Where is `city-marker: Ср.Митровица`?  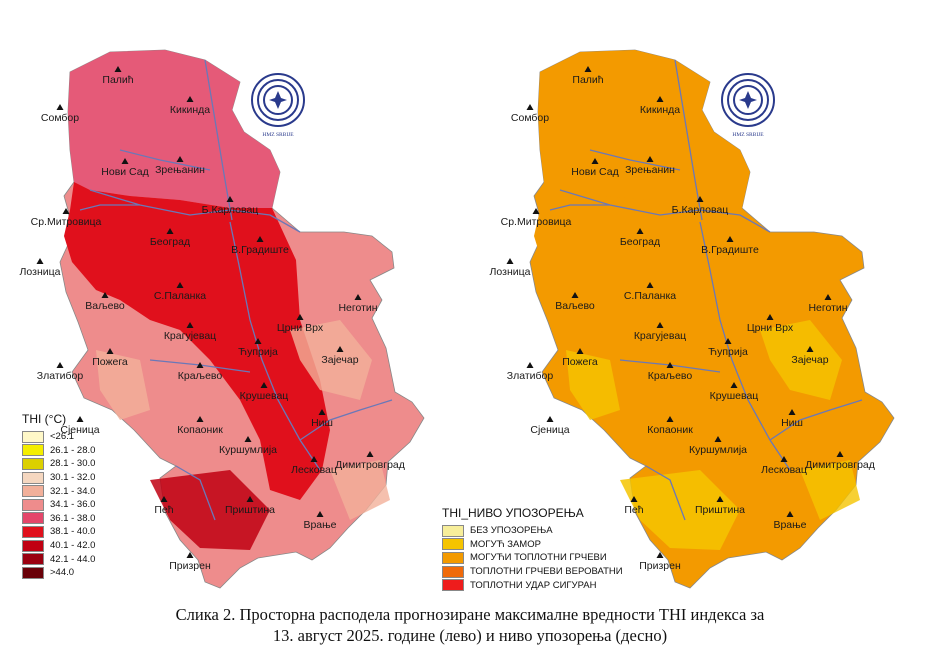
city-marker: Ср.Митровица is located at coordinates (536, 218).